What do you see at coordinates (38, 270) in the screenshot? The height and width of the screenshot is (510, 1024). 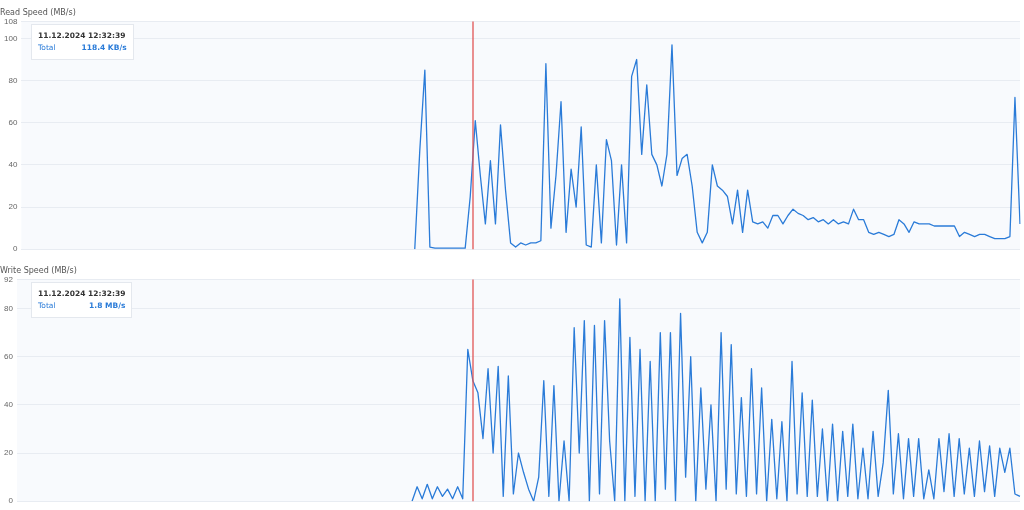 I see `chart-title: Write Speed (MB/s)` at bounding box center [38, 270].